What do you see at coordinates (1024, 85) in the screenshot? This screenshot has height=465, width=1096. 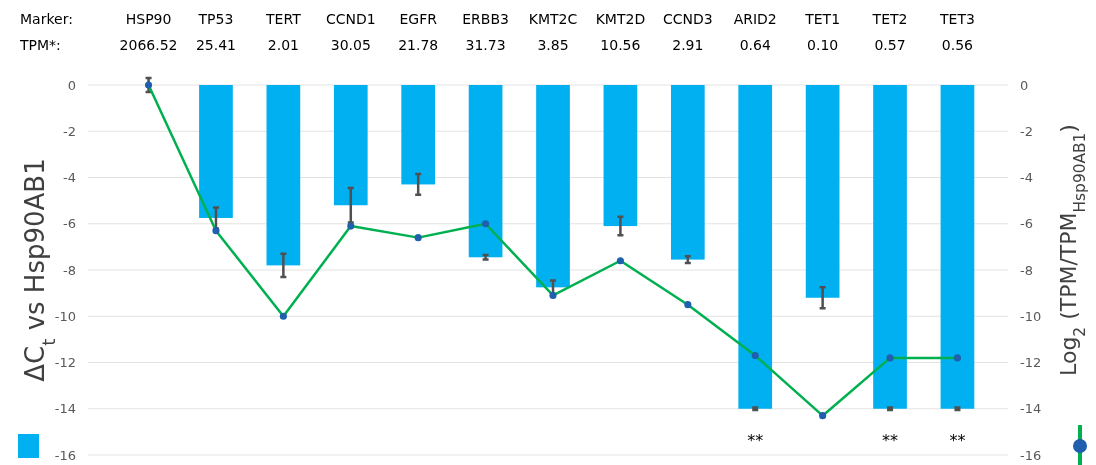 I see `y2-tick-label: 0` at bounding box center [1024, 85].